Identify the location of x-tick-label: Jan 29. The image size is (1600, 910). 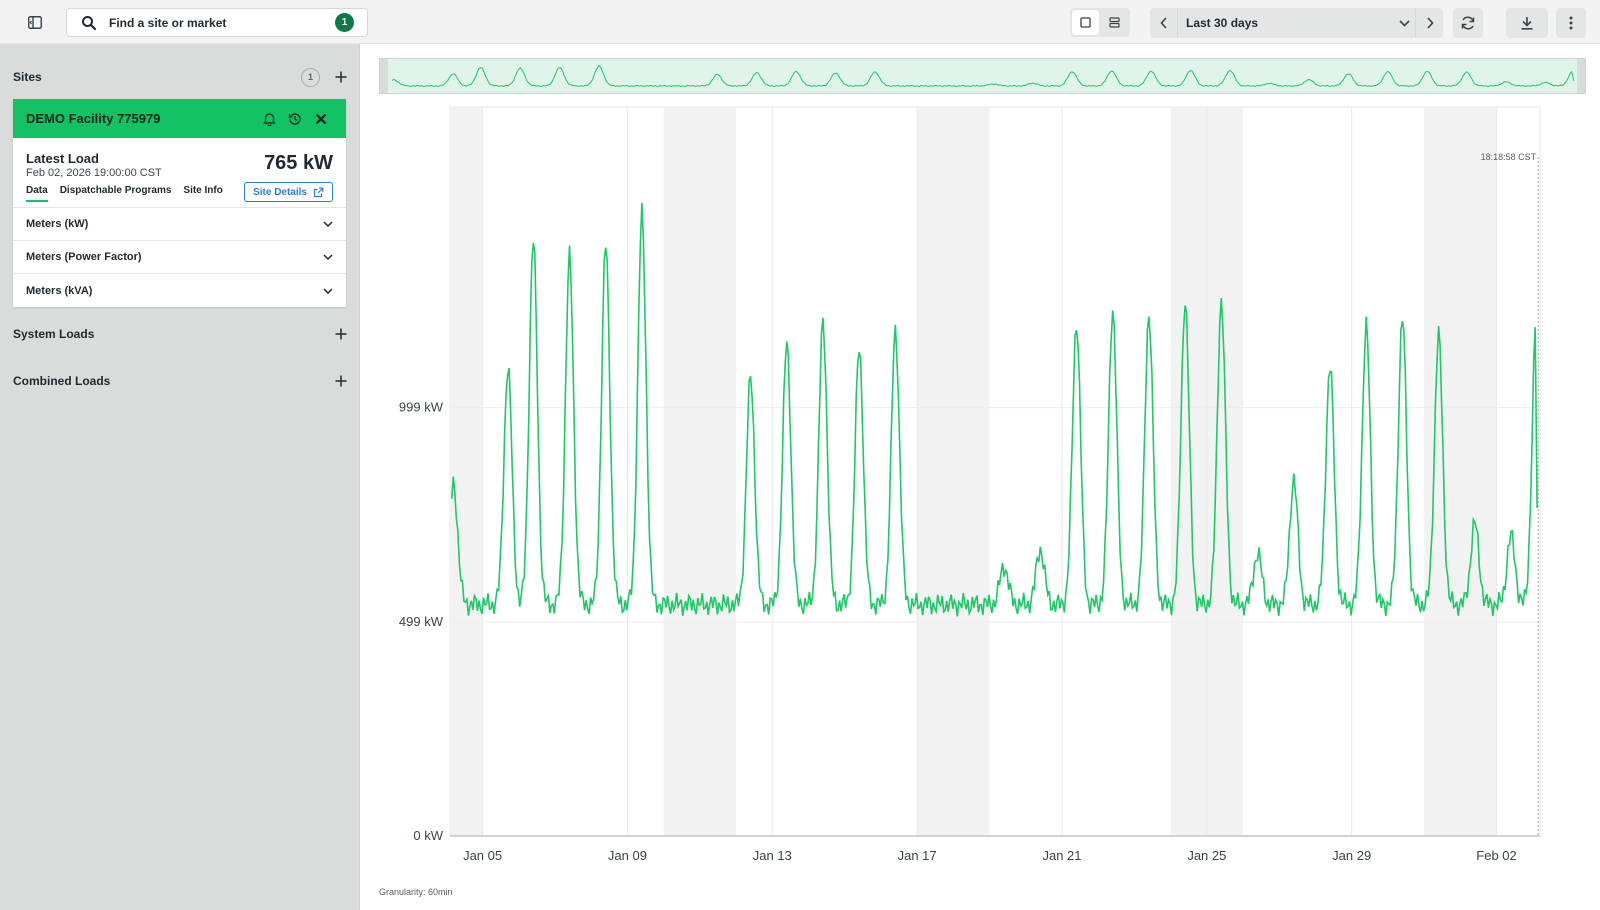
(1351, 855).